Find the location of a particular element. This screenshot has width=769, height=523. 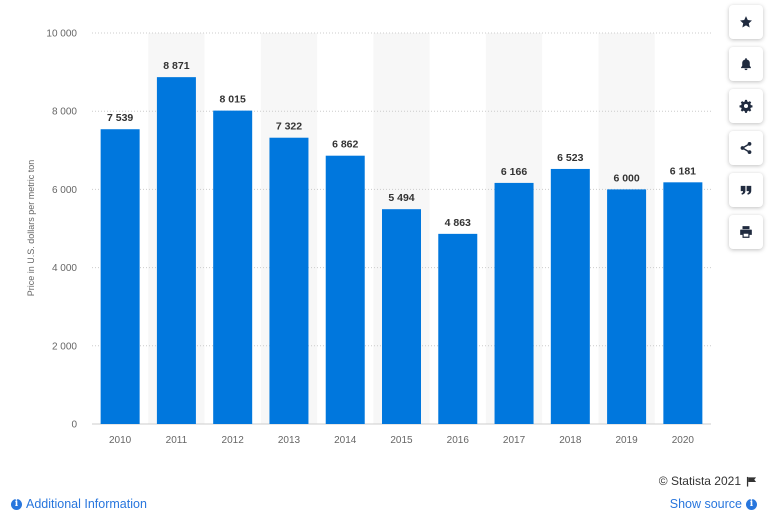

flag-icon is located at coordinates (751, 481).